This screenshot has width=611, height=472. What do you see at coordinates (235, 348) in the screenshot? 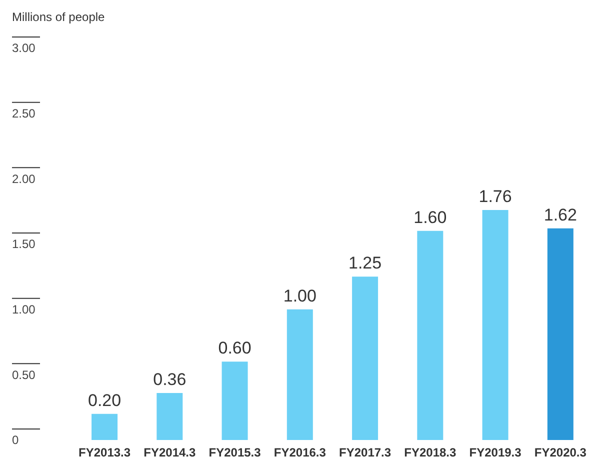
I see `data-label: 0.60` at bounding box center [235, 348].